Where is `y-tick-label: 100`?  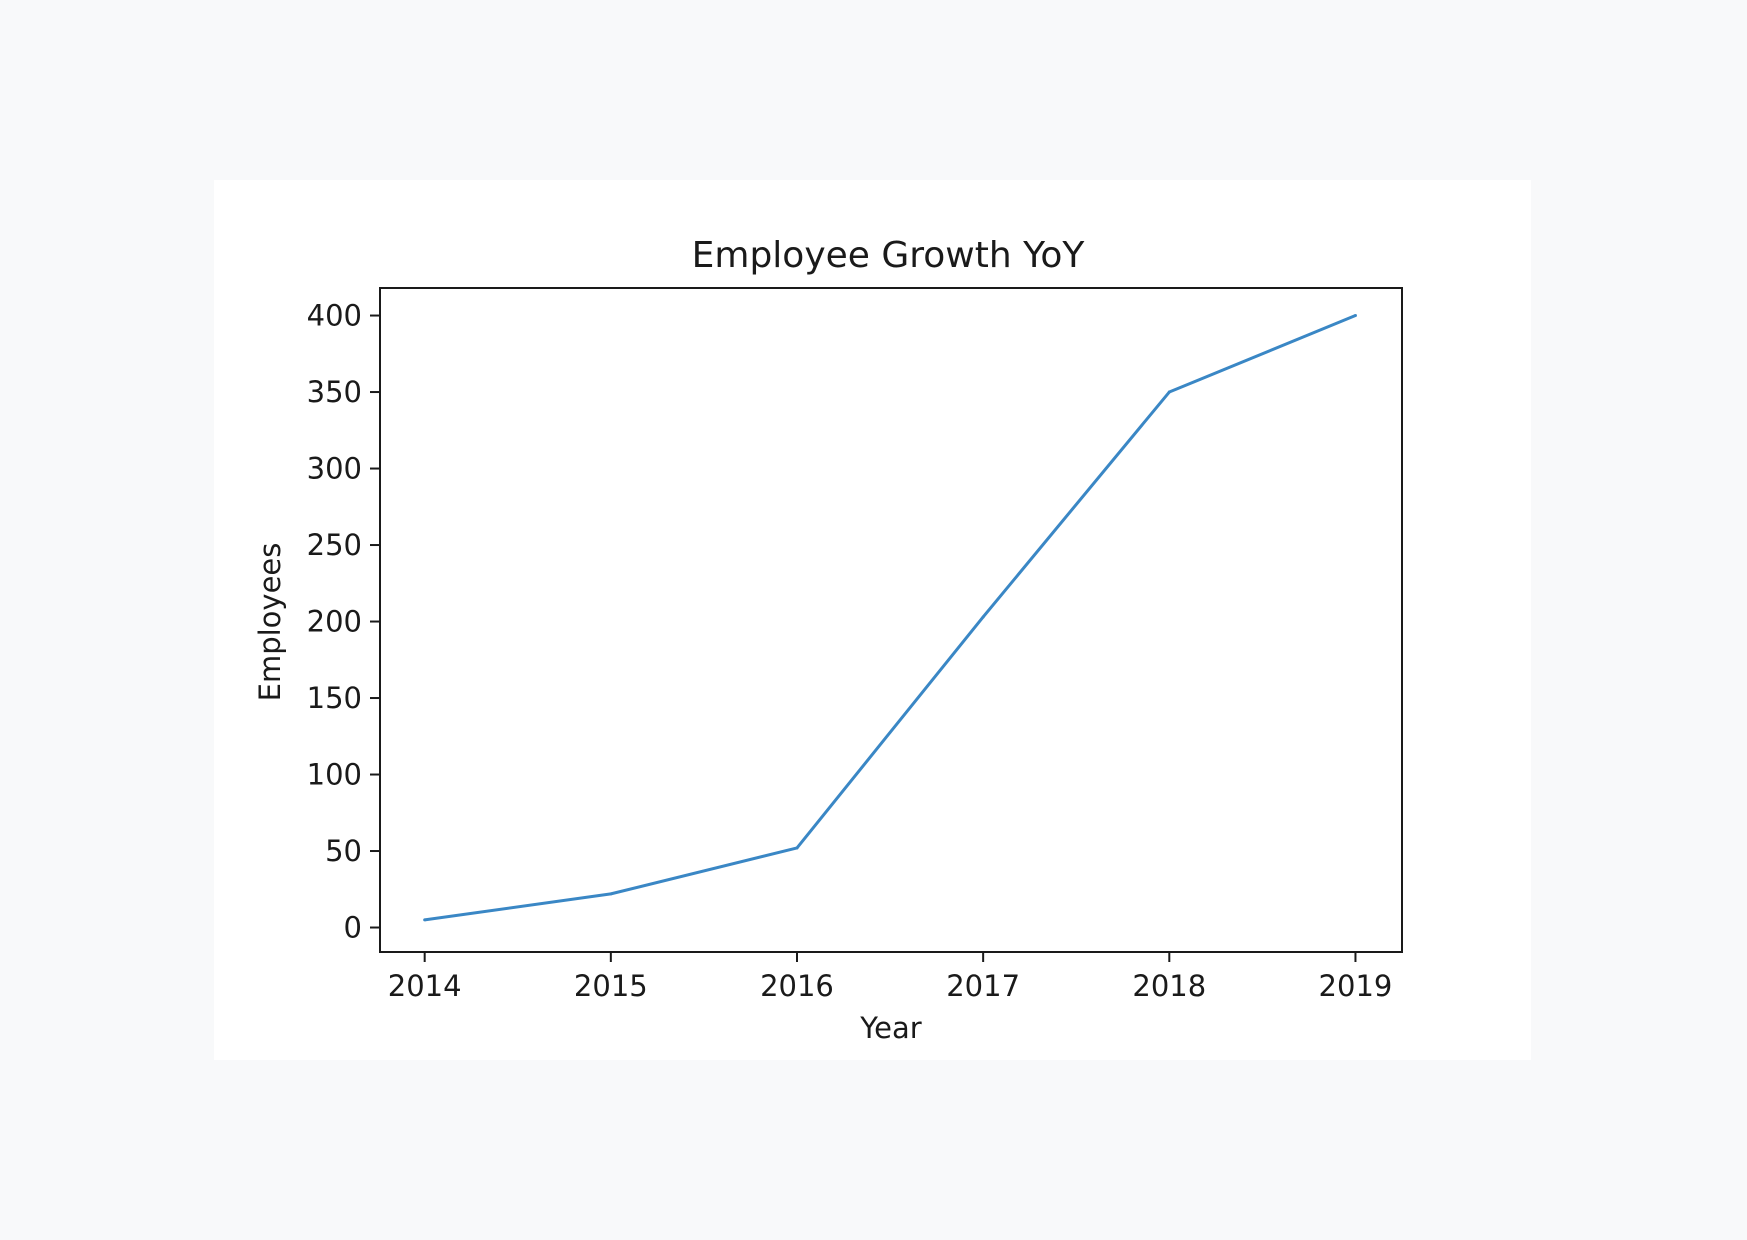 y-tick-label: 100 is located at coordinates (334, 775).